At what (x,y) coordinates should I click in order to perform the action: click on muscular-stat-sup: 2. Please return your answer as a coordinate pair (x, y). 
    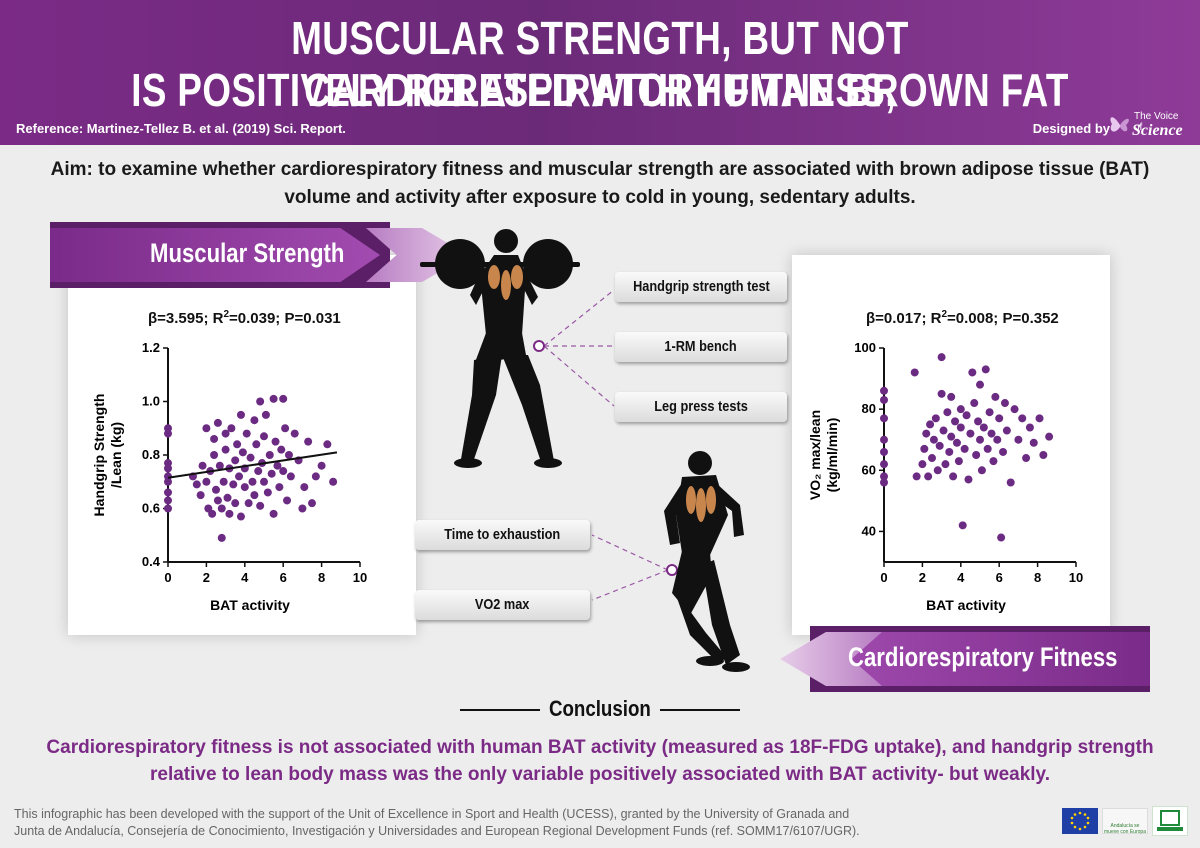
    Looking at the image, I should click on (226, 314).